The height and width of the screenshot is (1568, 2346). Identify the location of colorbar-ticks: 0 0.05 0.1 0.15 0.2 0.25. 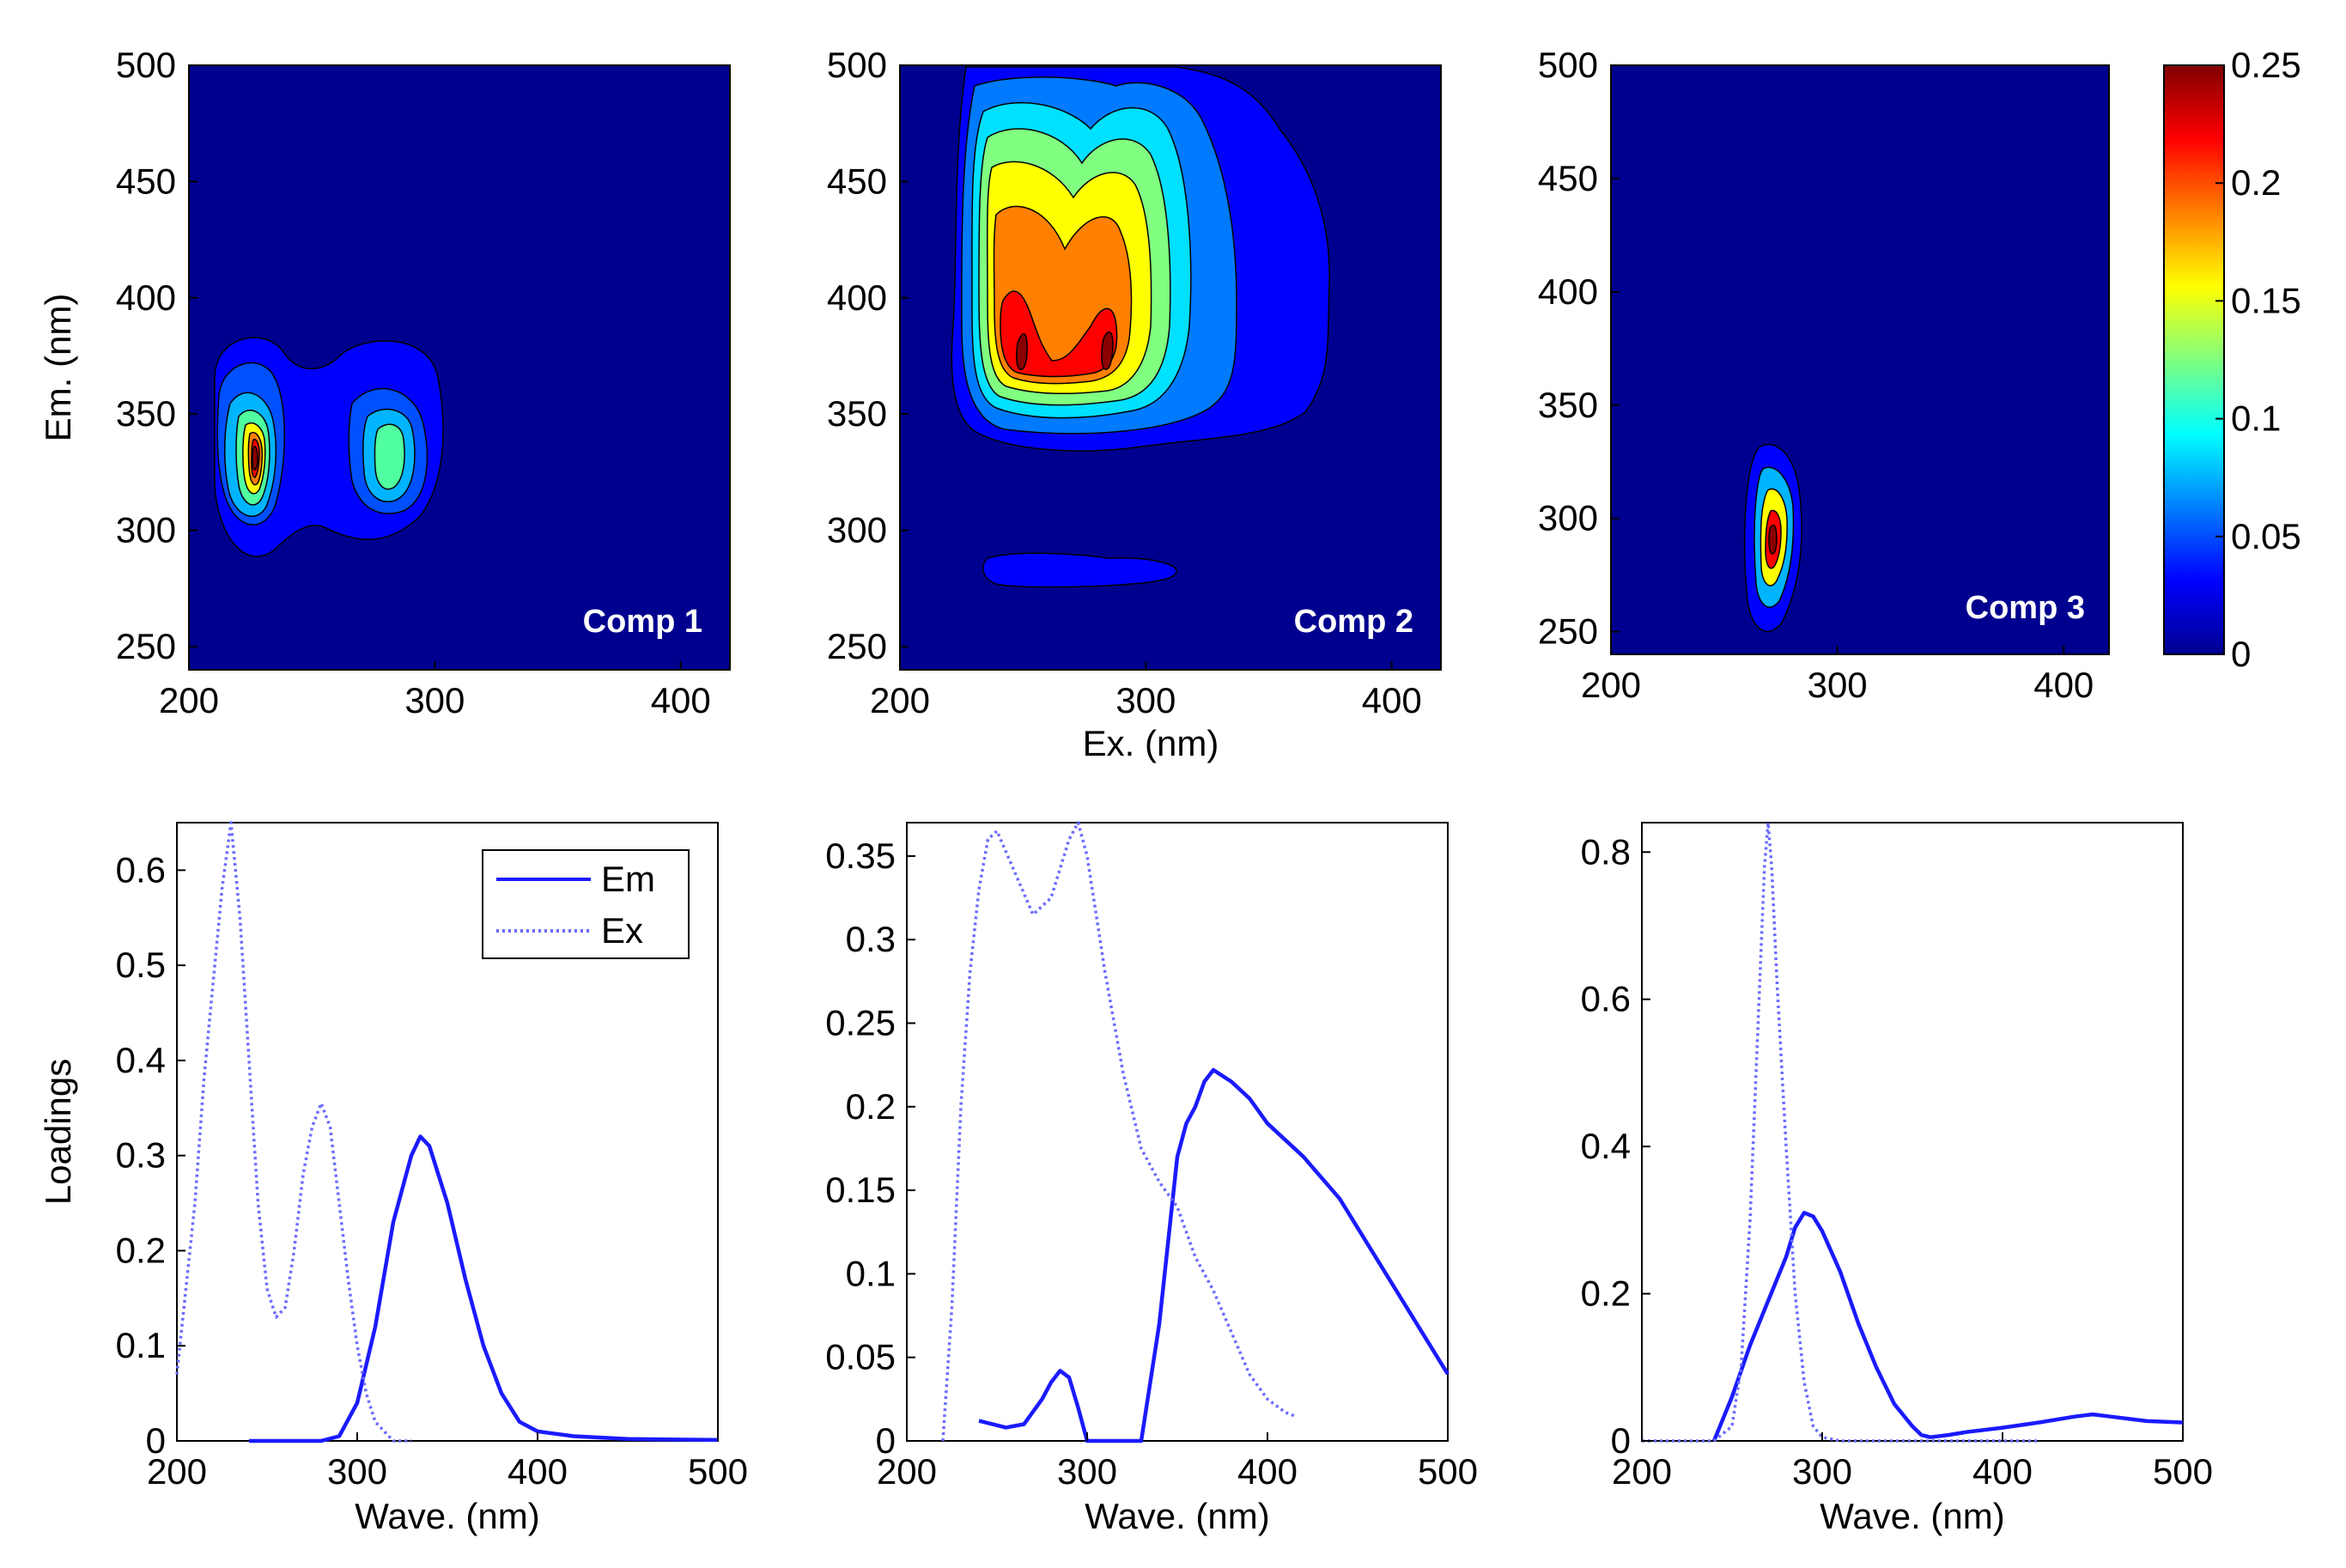
(2258, 359).